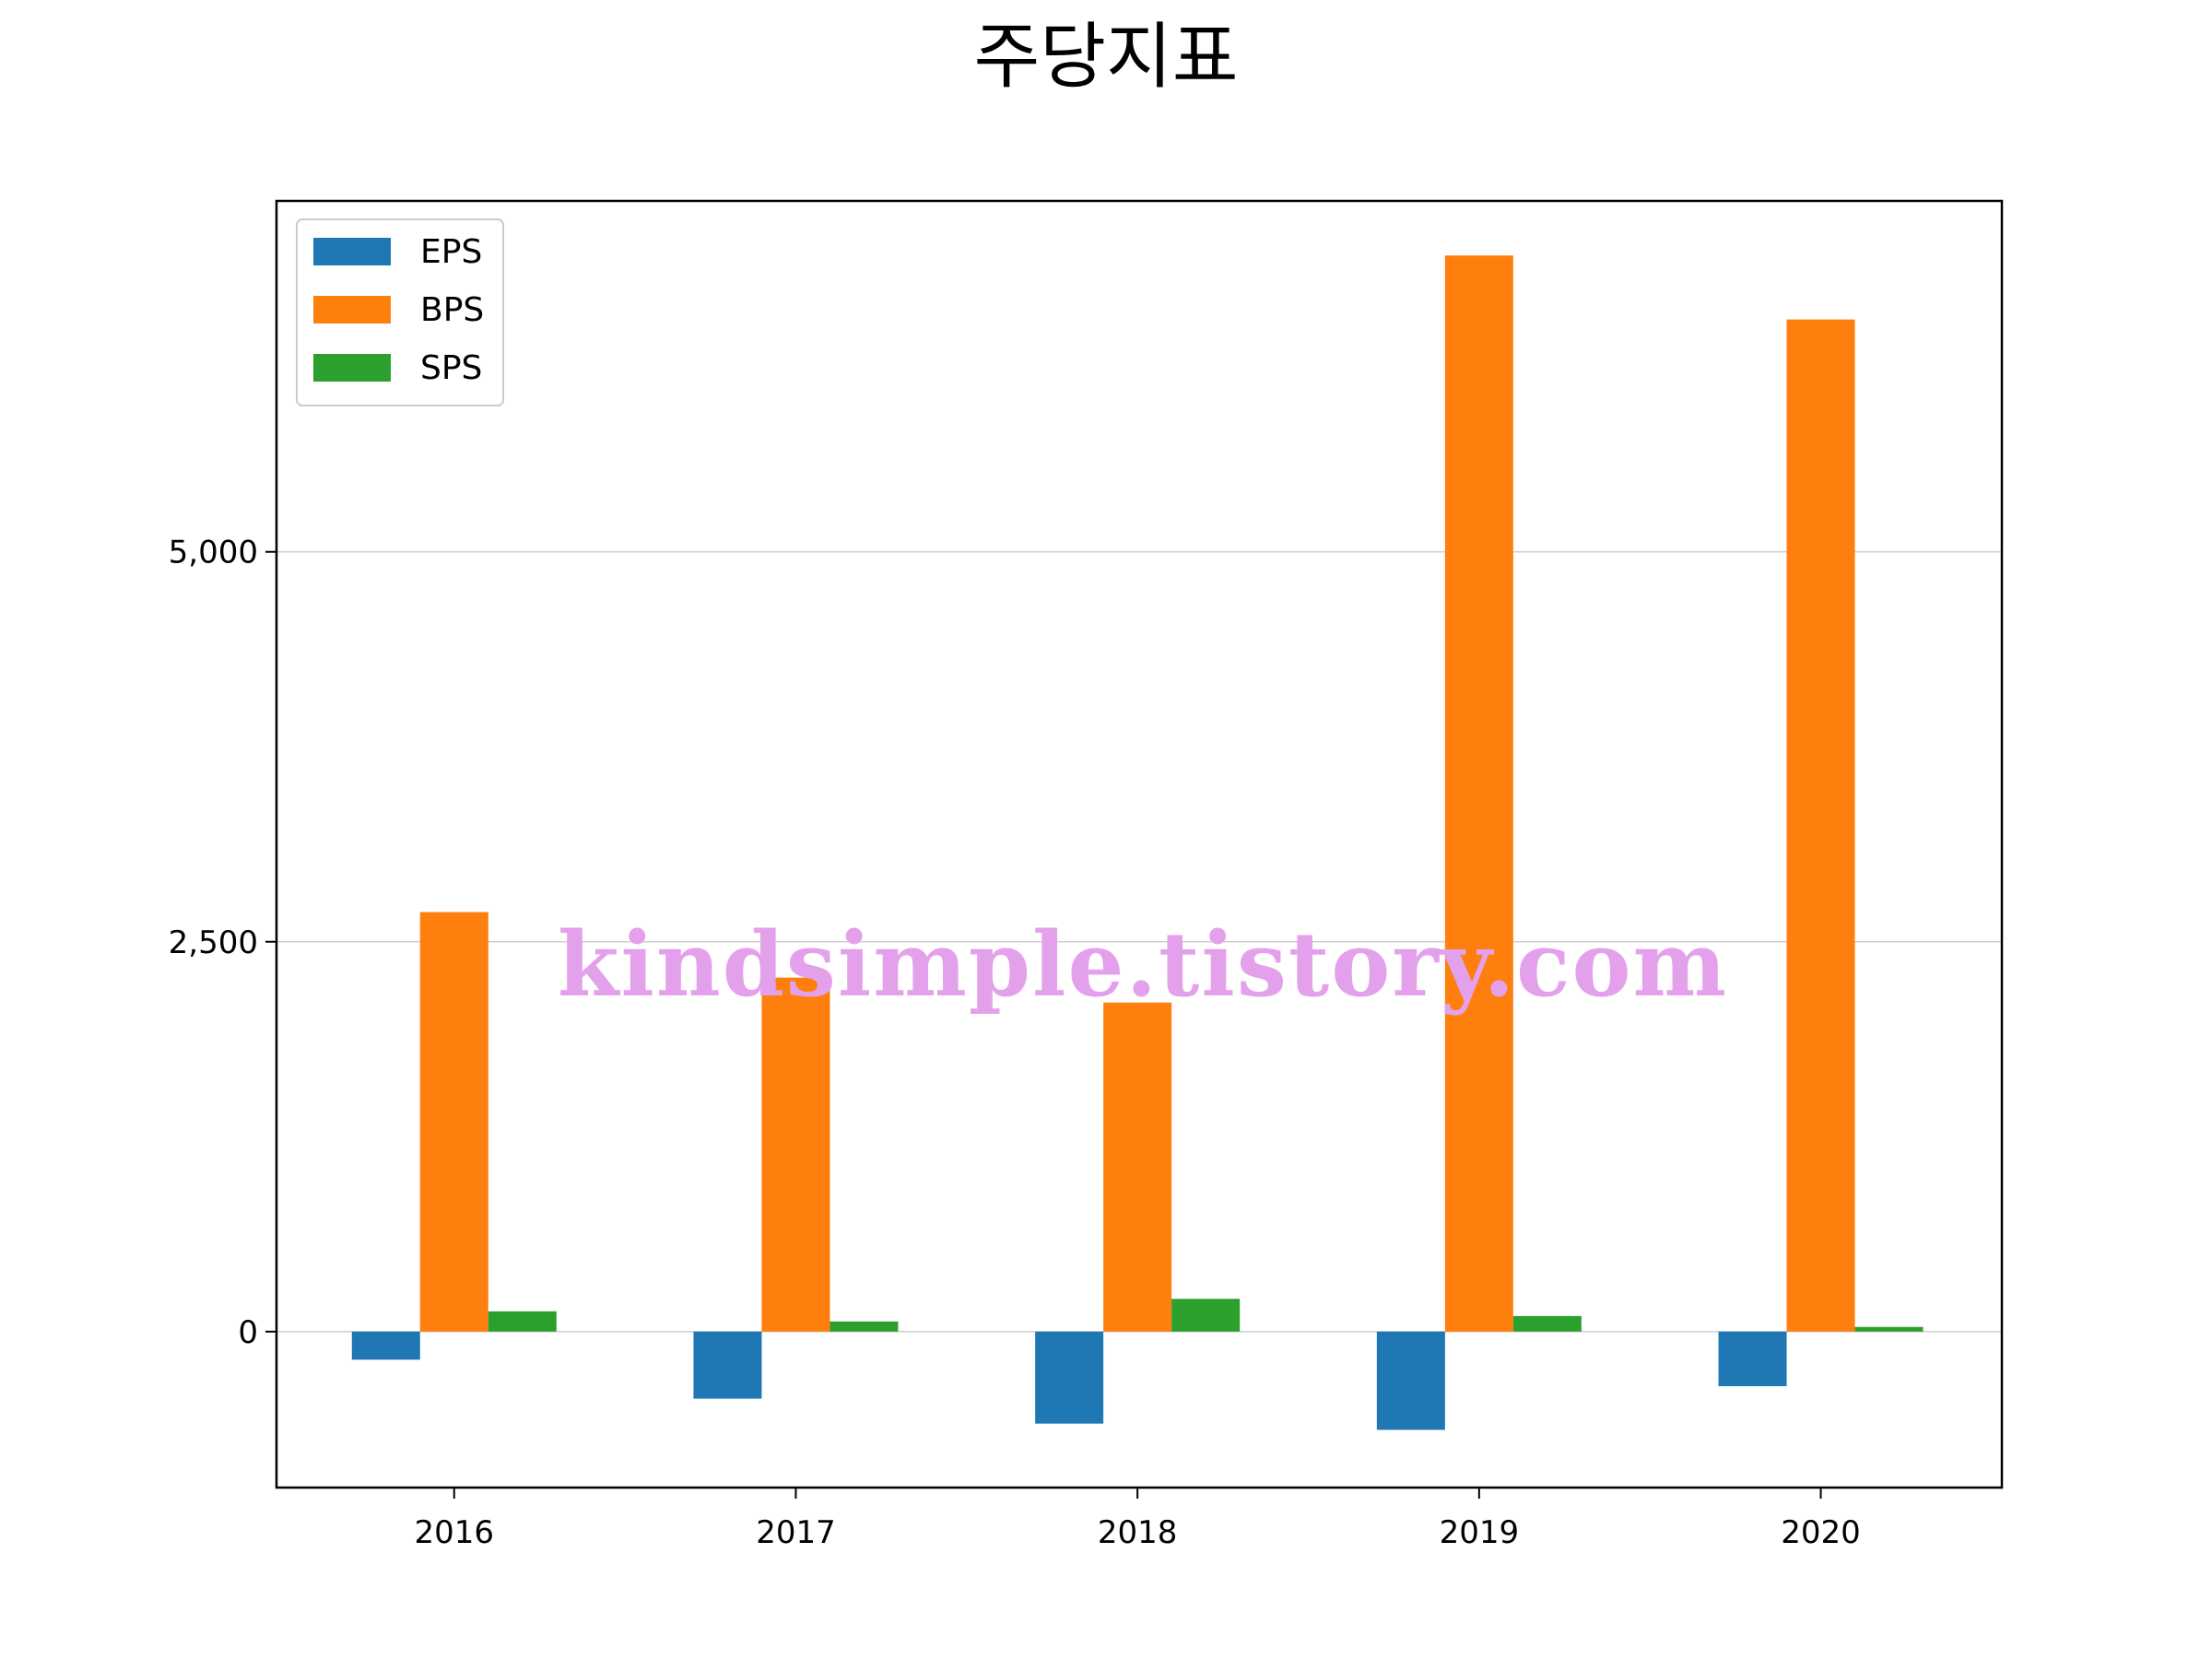  What do you see at coordinates (352, 310) in the screenshot?
I see `legend-swatch-bps` at bounding box center [352, 310].